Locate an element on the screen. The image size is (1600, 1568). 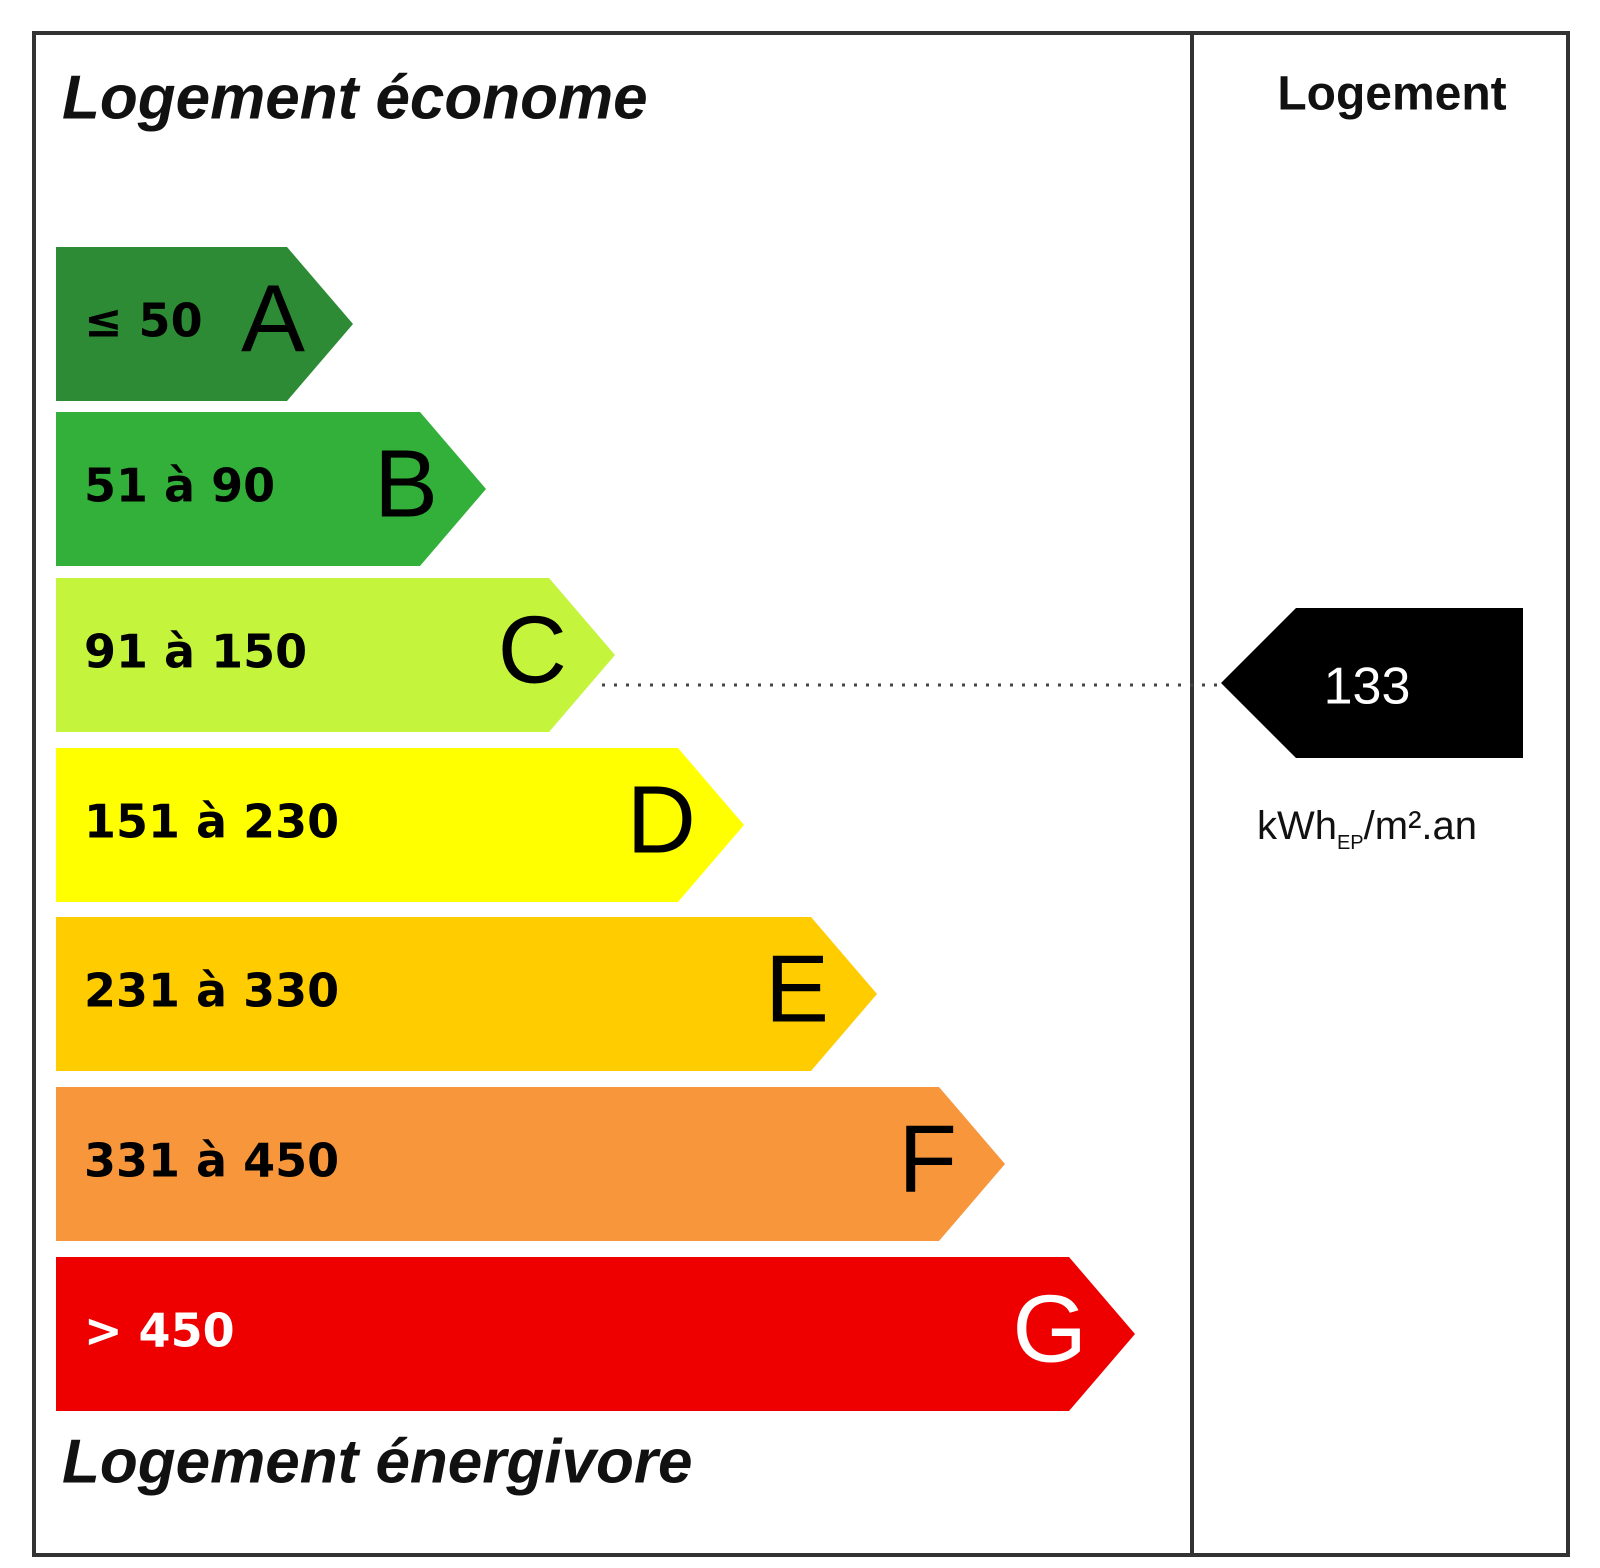
class-letter: C is located at coordinates (532, 649).